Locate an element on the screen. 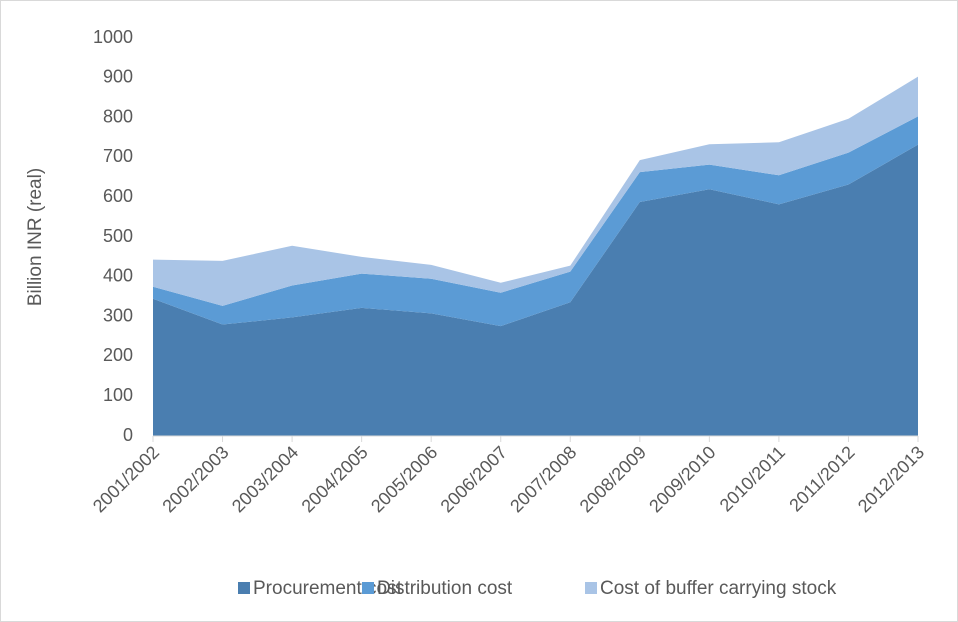 Image resolution: width=958 pixels, height=622 pixels. y-tick-label: 300 is located at coordinates (118, 315).